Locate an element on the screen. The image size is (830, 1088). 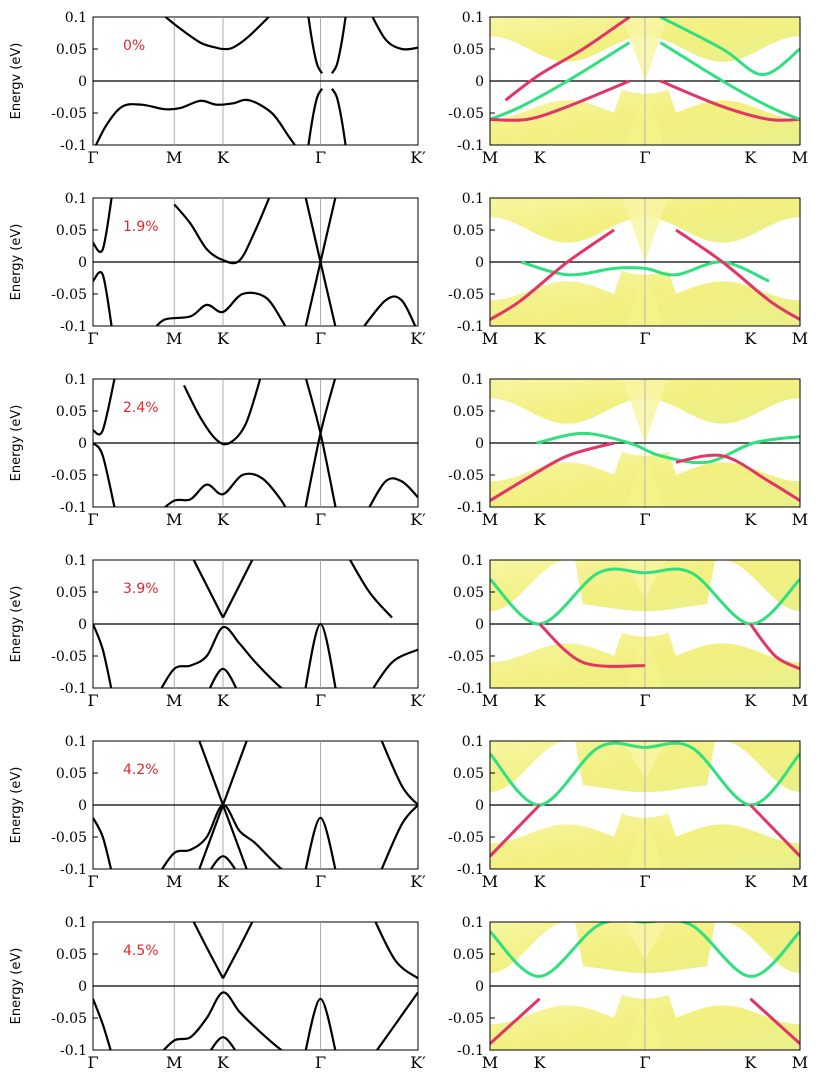
y-axis-label: Energv (eV) is located at coordinates (16, 81).